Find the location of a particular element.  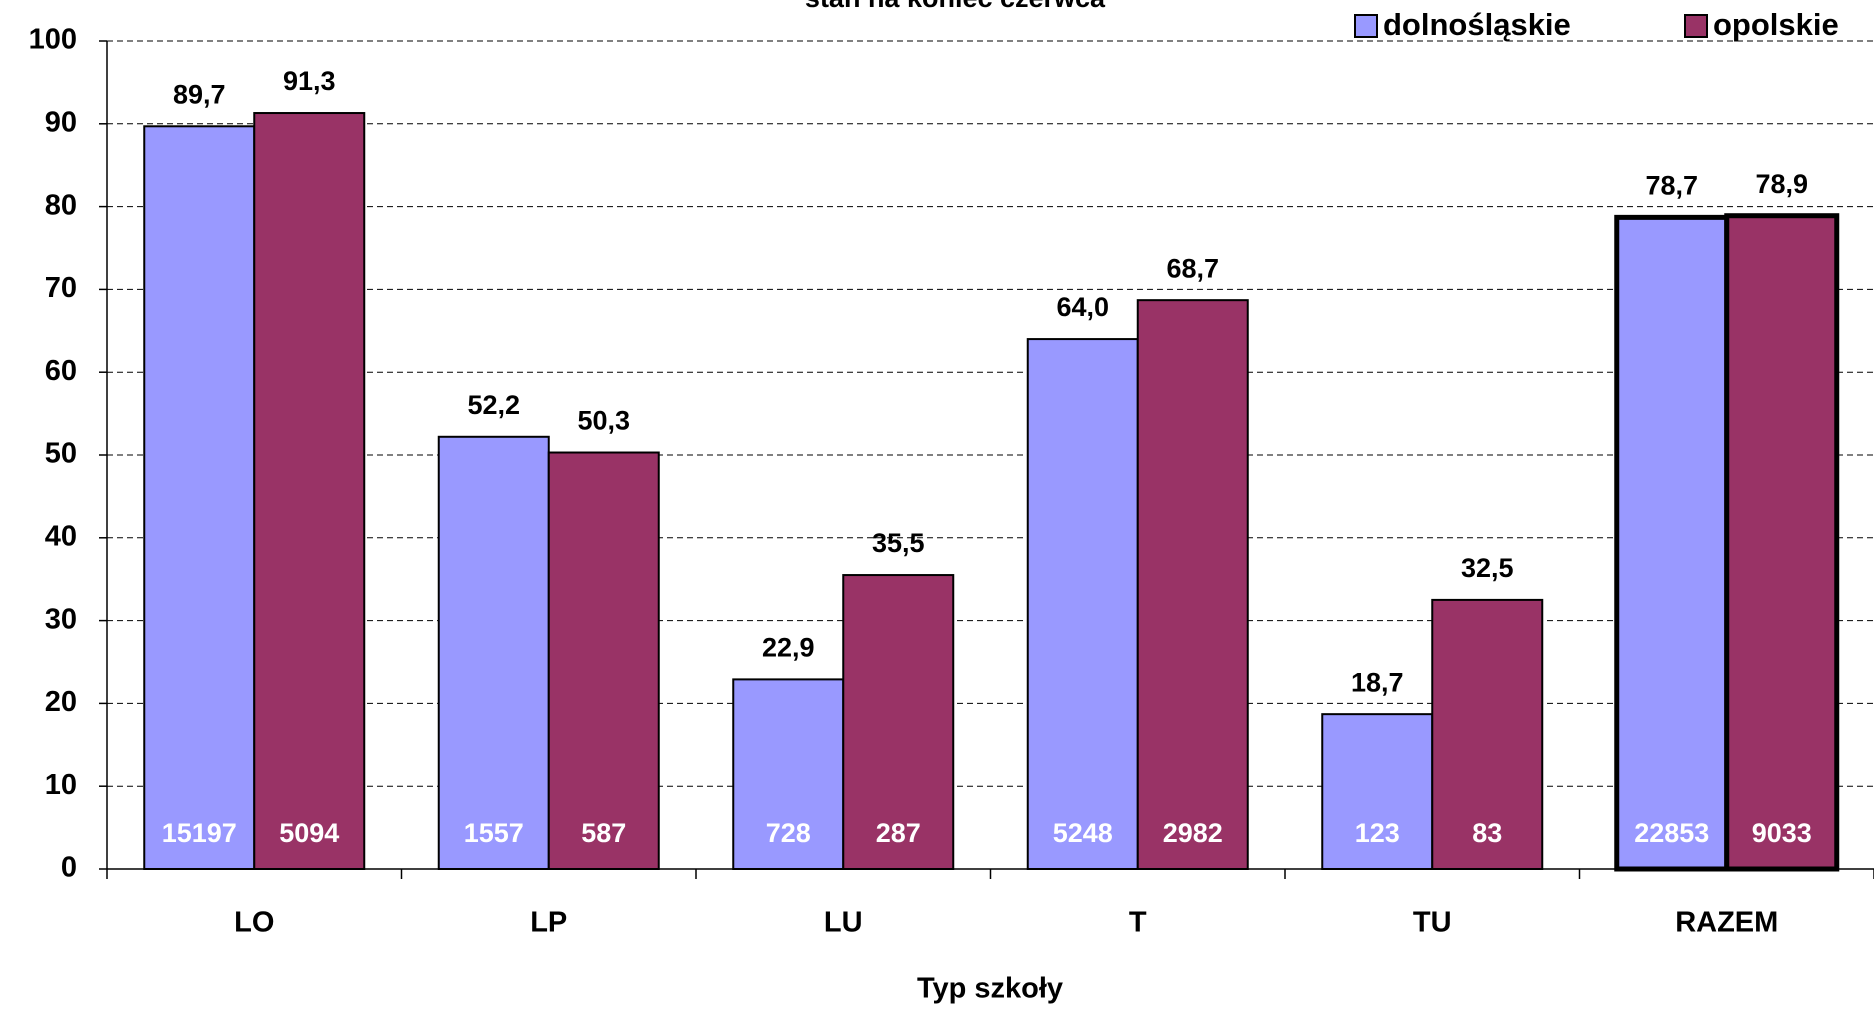

count-label: 22853 is located at coordinates (1671, 833).